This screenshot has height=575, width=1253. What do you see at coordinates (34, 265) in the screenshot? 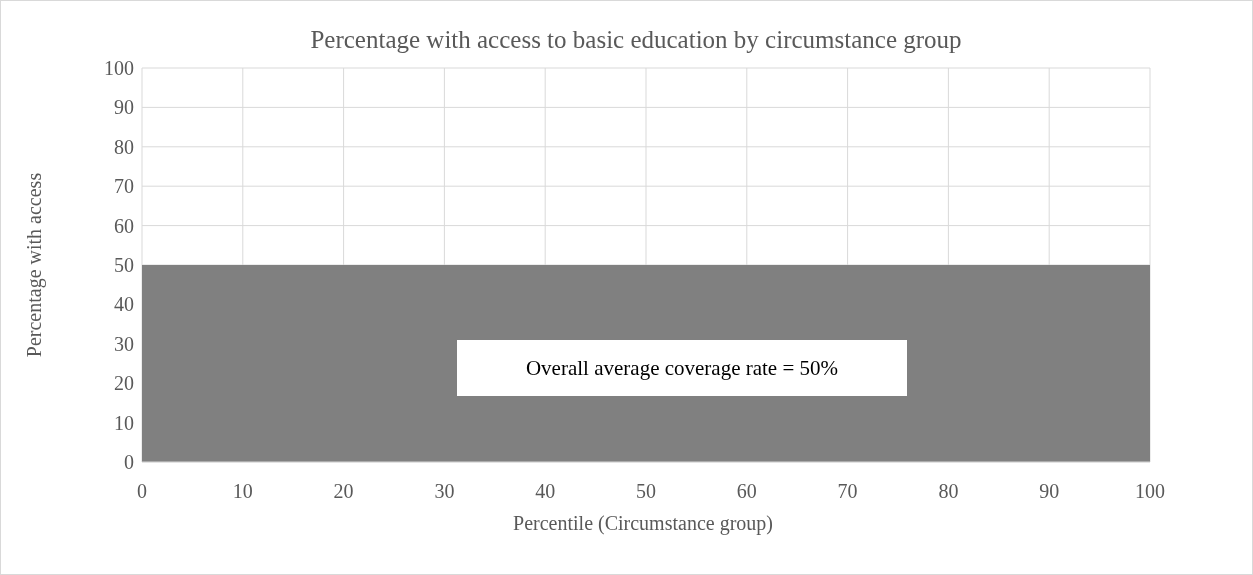
I see `y-axis-title: Percentage with access` at bounding box center [34, 265].